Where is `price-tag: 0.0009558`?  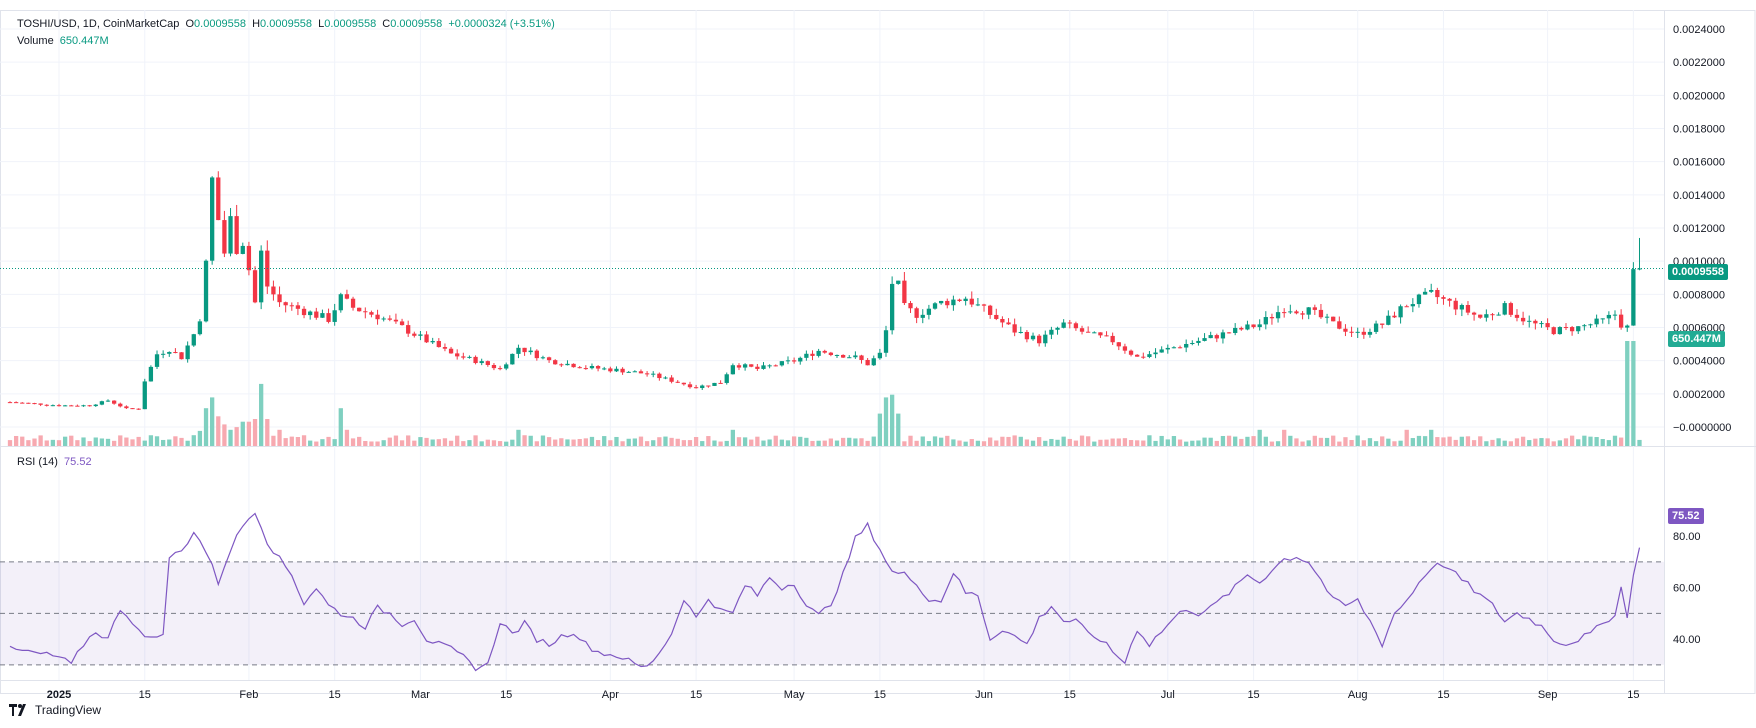 price-tag: 0.0009558 is located at coordinates (1698, 272).